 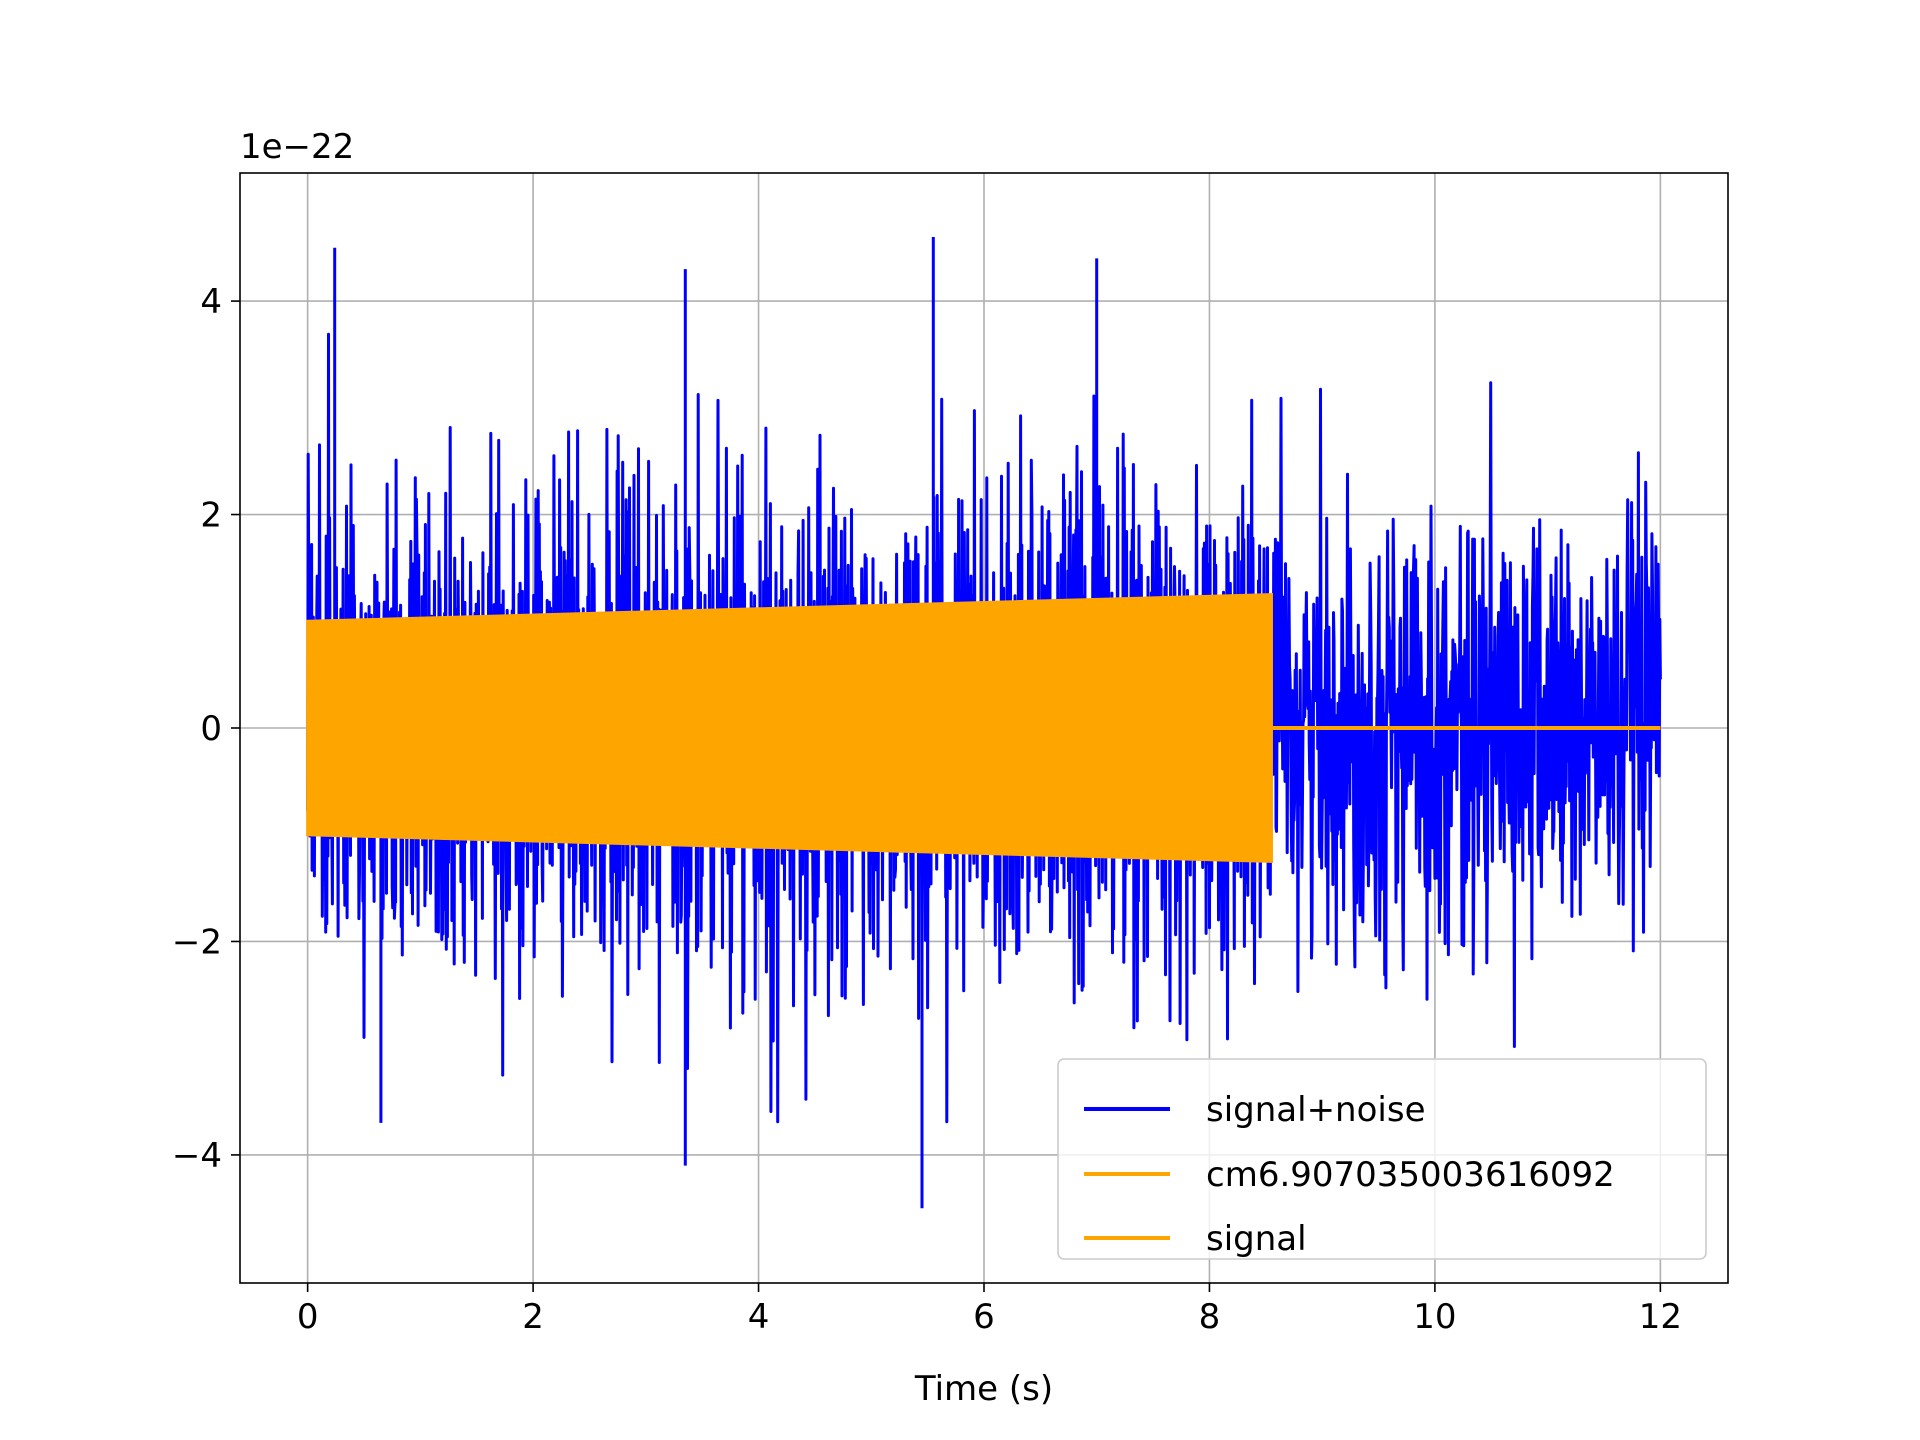 I want to click on y-tick-label: −4, so click(x=197, y=1156).